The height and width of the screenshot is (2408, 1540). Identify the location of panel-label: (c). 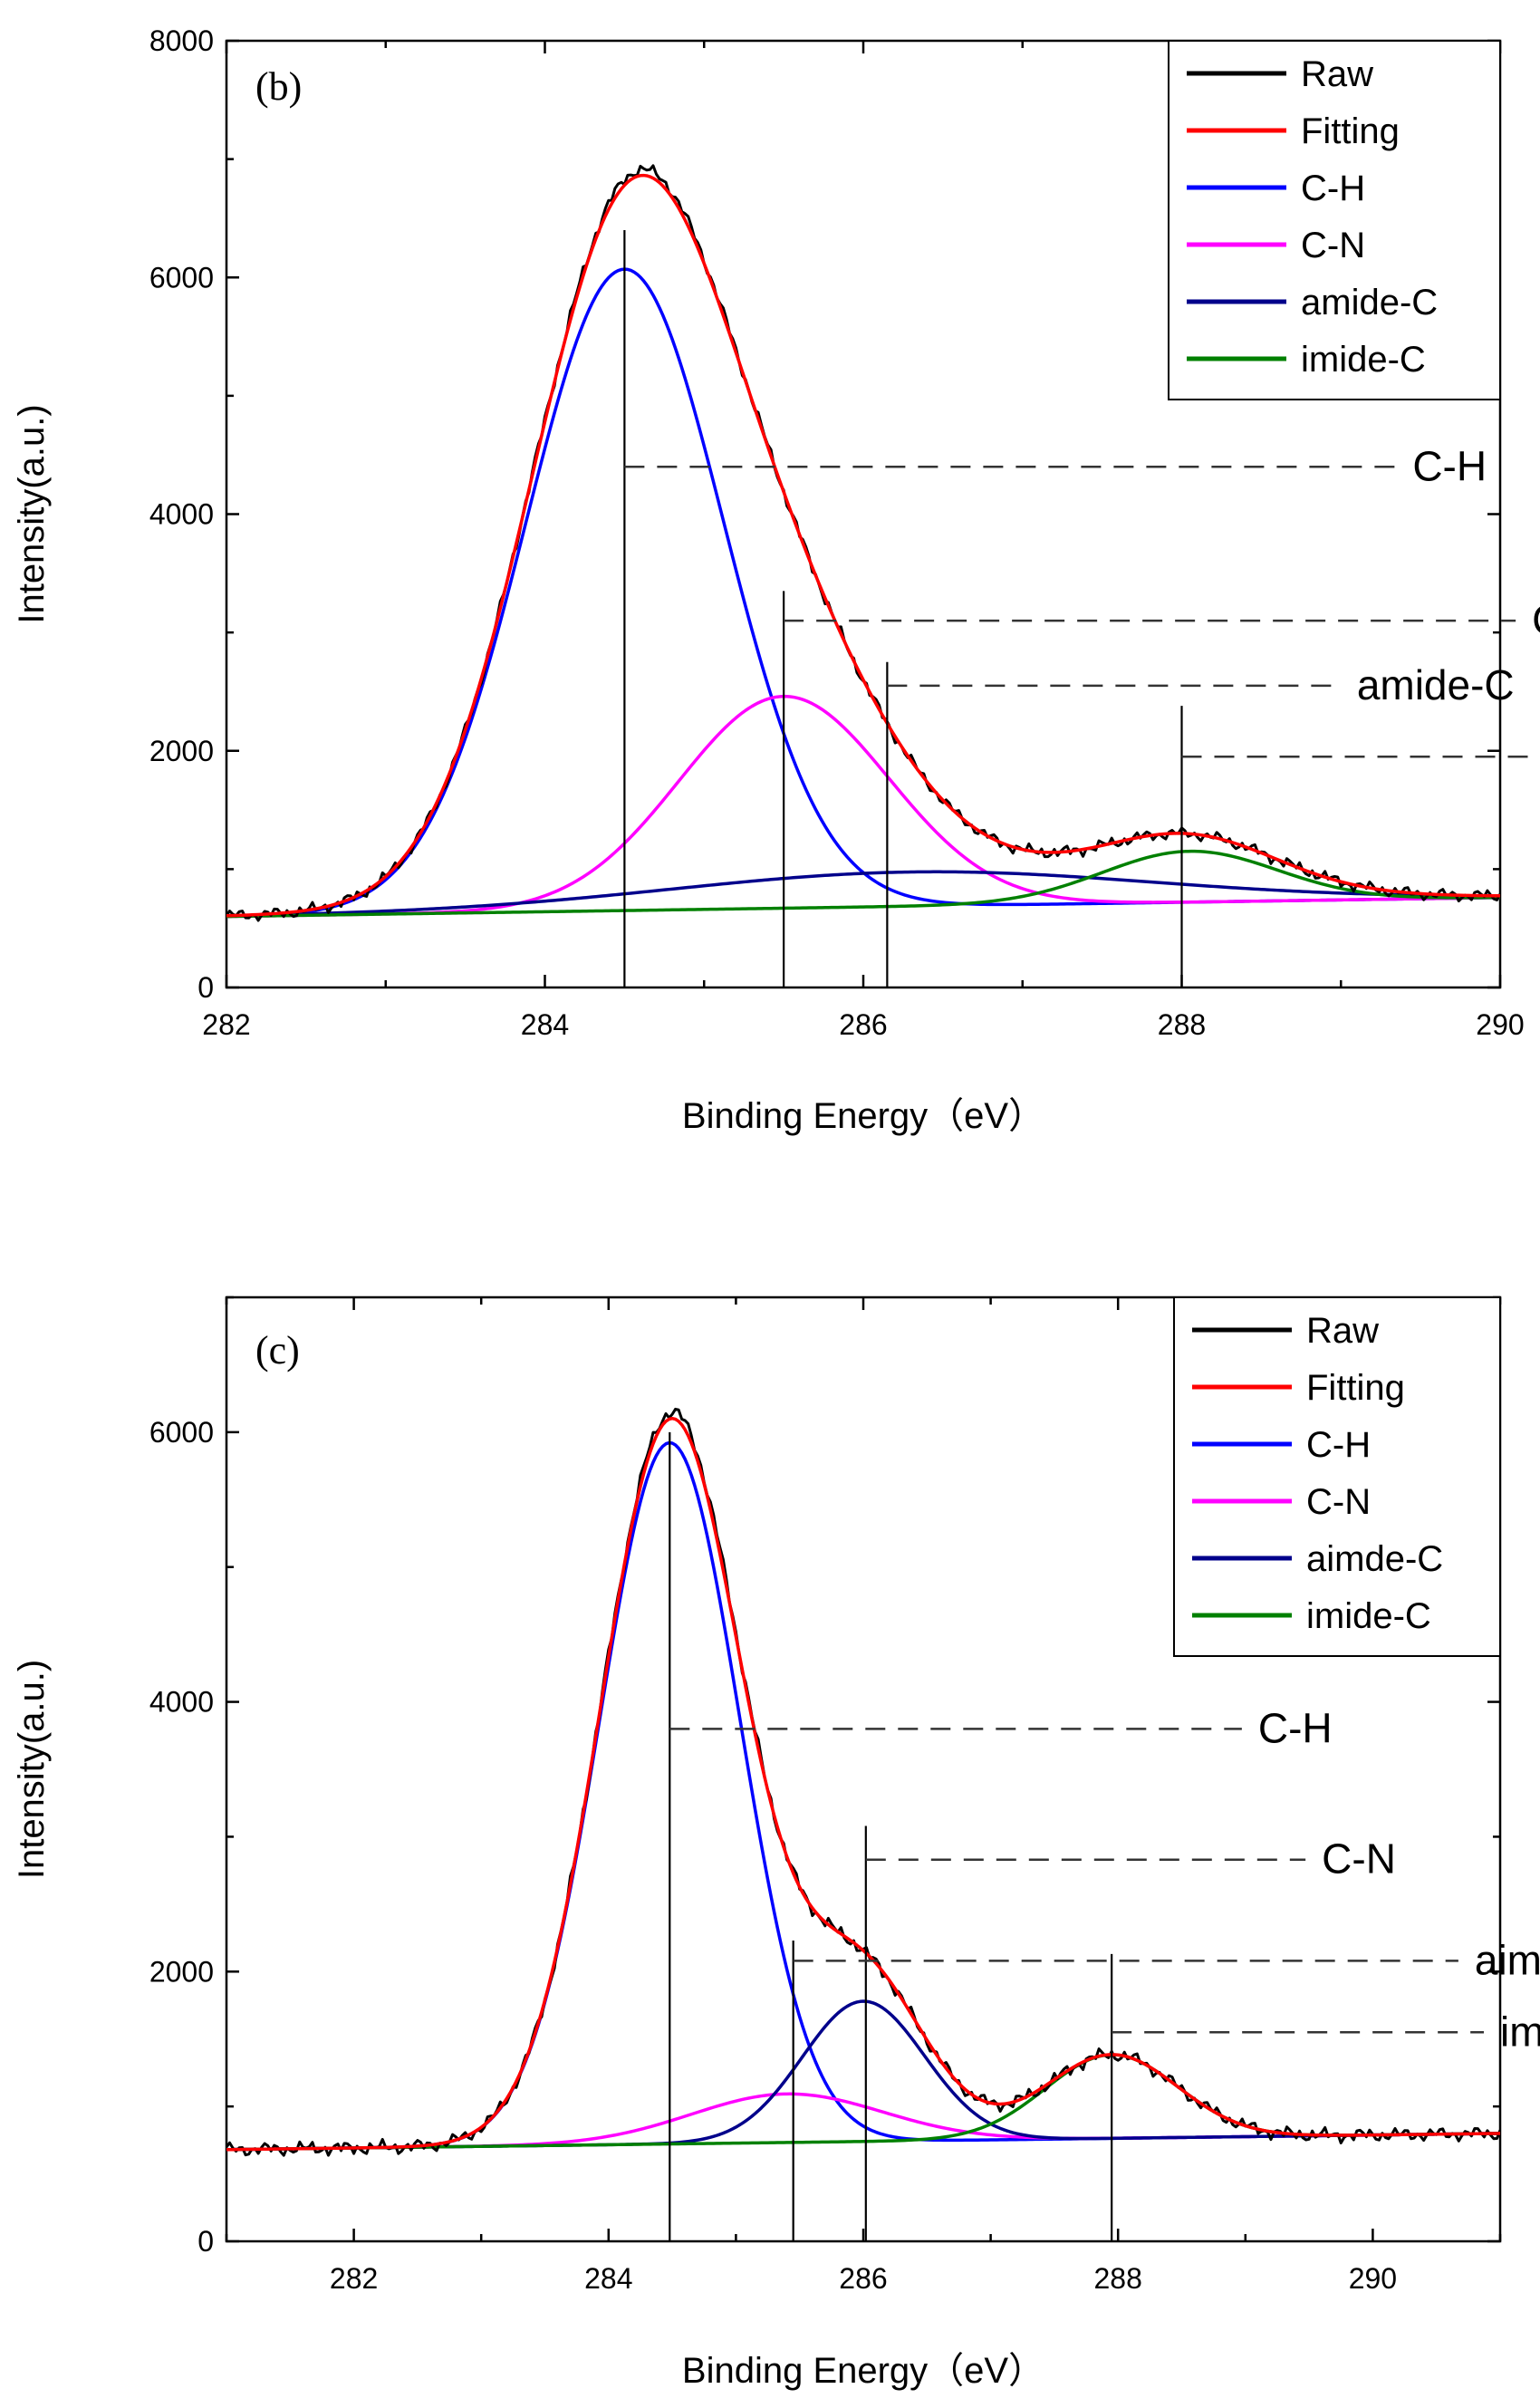
(277, 1350).